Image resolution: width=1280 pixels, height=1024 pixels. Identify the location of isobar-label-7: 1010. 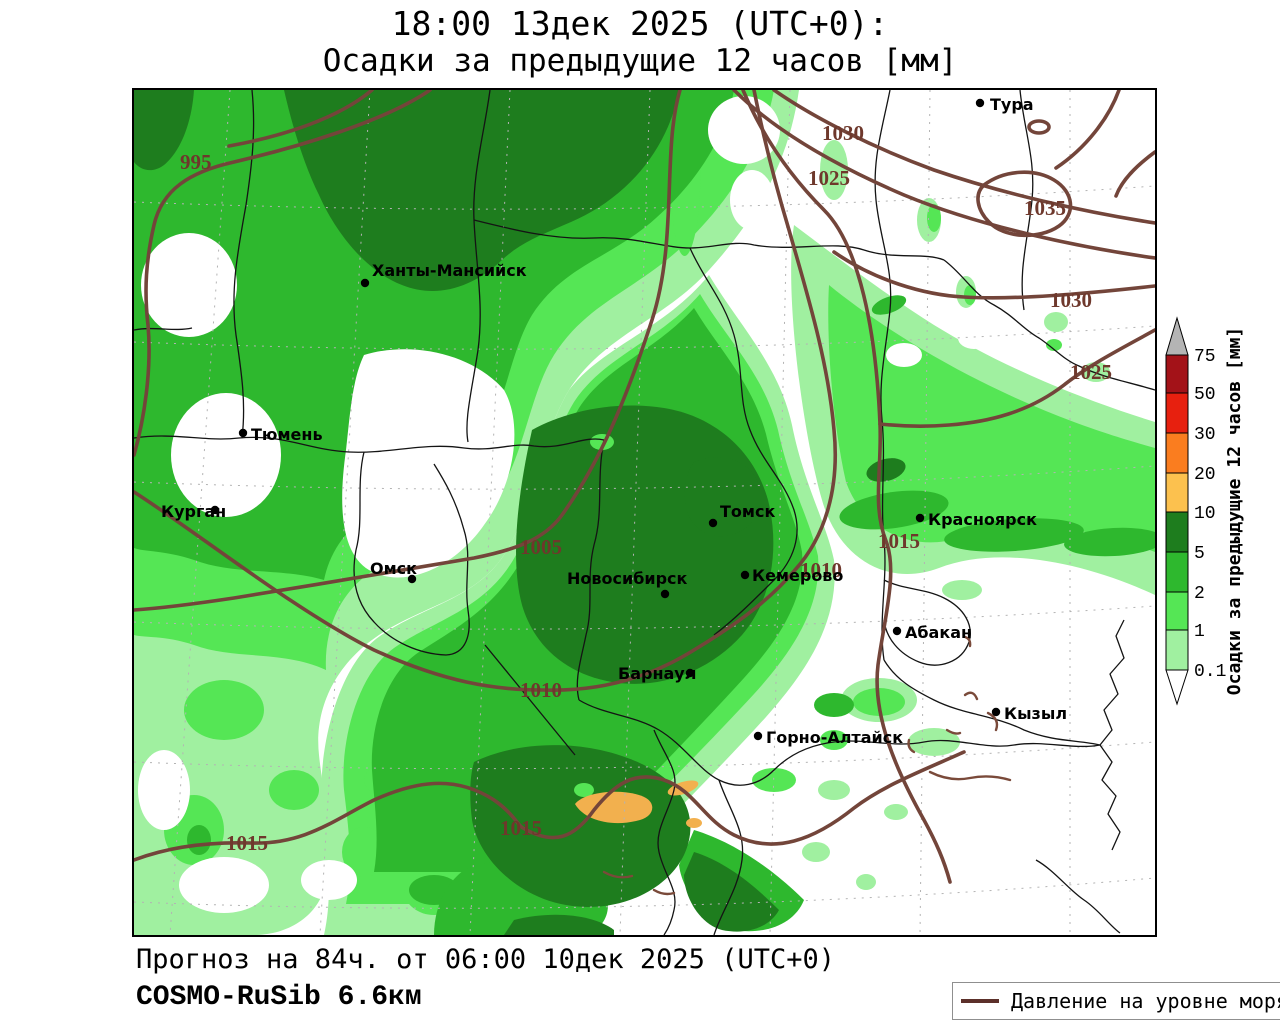
(821, 570).